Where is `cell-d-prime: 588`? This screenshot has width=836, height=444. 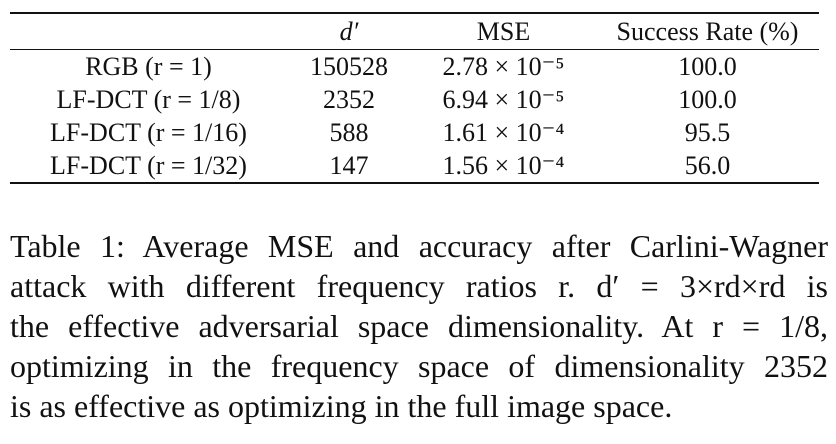 cell-d-prime: 588 is located at coordinates (349, 132).